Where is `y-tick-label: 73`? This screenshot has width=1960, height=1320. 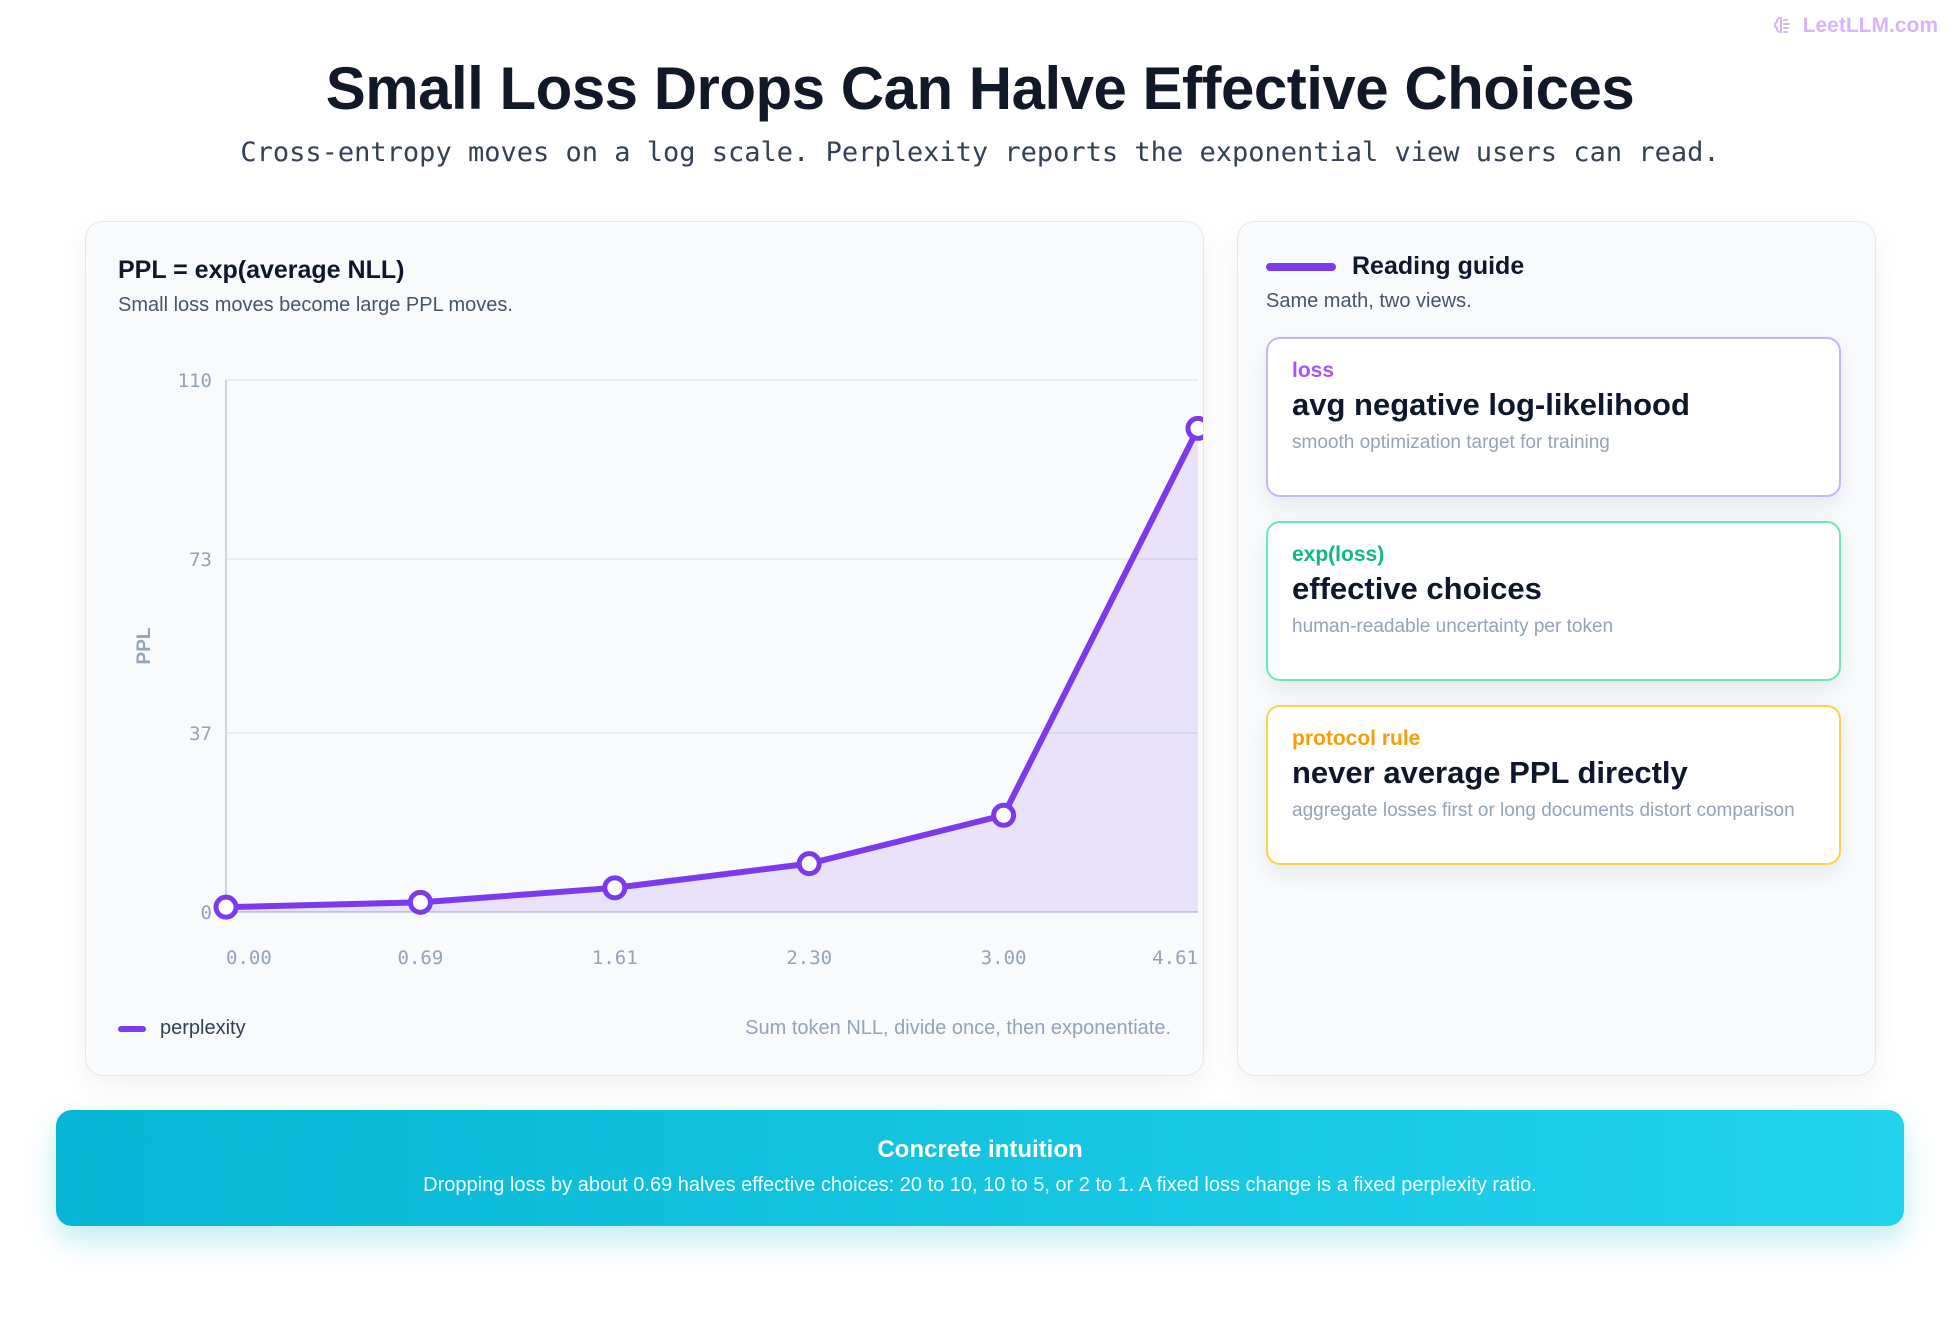 y-tick-label: 73 is located at coordinates (200, 560).